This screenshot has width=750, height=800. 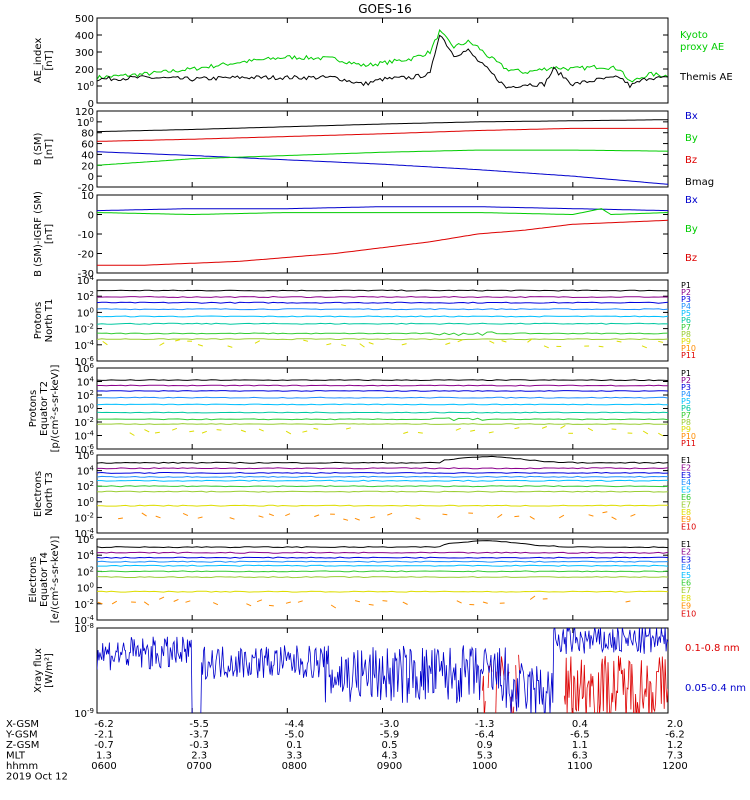 What do you see at coordinates (382, 468) in the screenshot?
I see `channel-line-e2` at bounding box center [382, 468].